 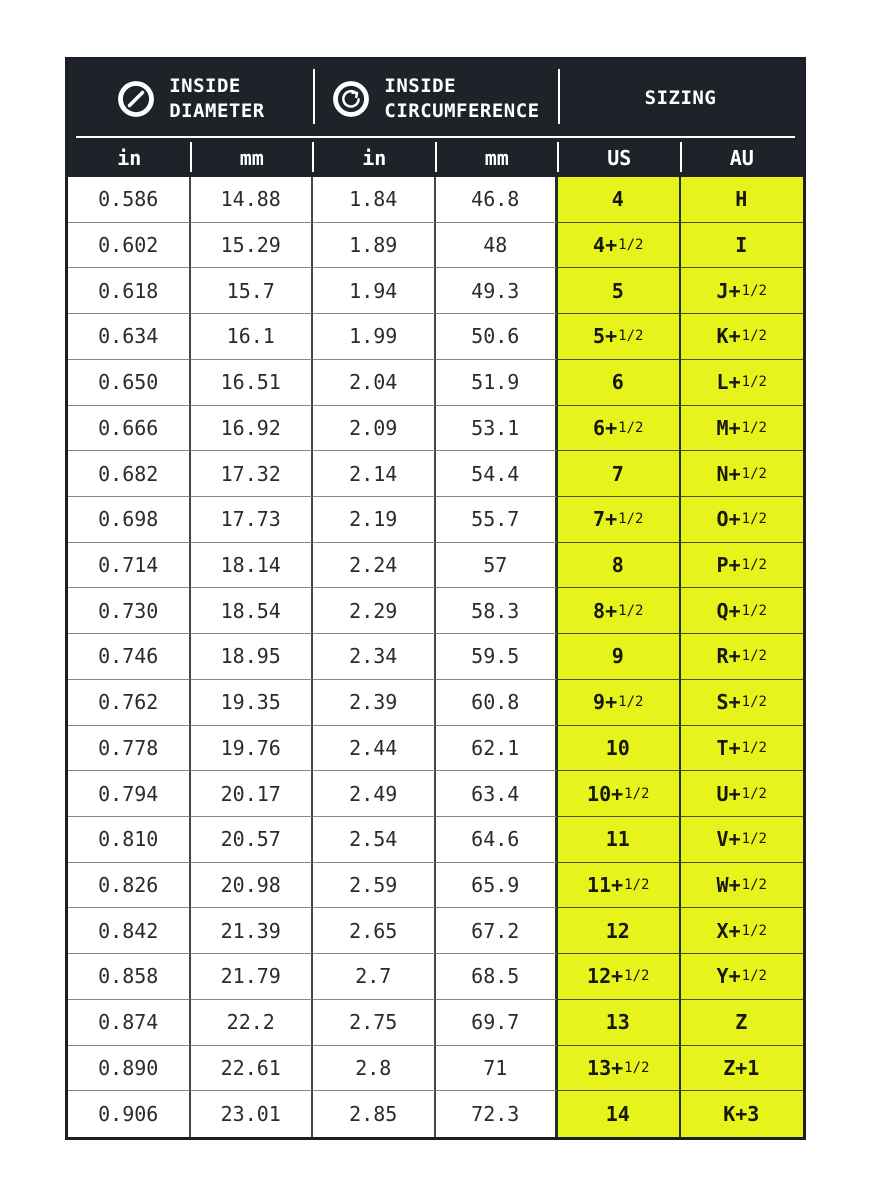 What do you see at coordinates (741, 794) in the screenshot?
I see `au-size-cell: U+ 1/2` at bounding box center [741, 794].